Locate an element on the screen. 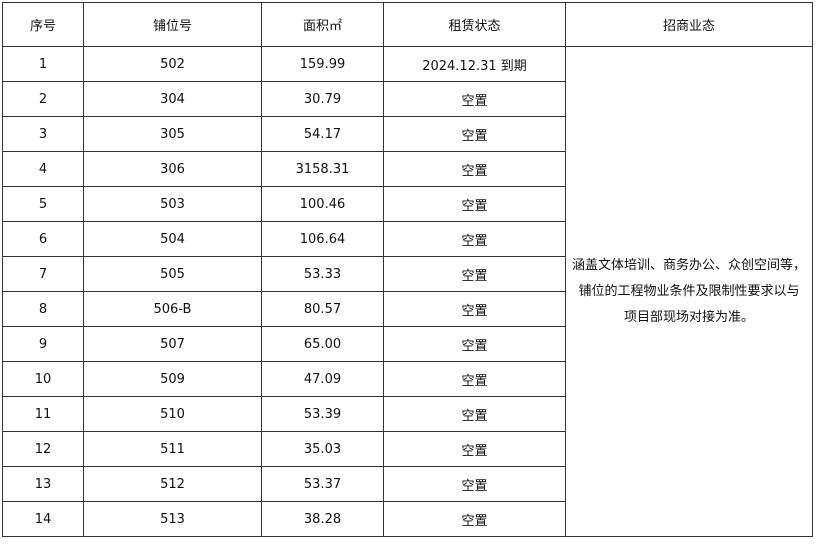 The width and height of the screenshot is (819, 545). row-number: 2 is located at coordinates (43, 99).